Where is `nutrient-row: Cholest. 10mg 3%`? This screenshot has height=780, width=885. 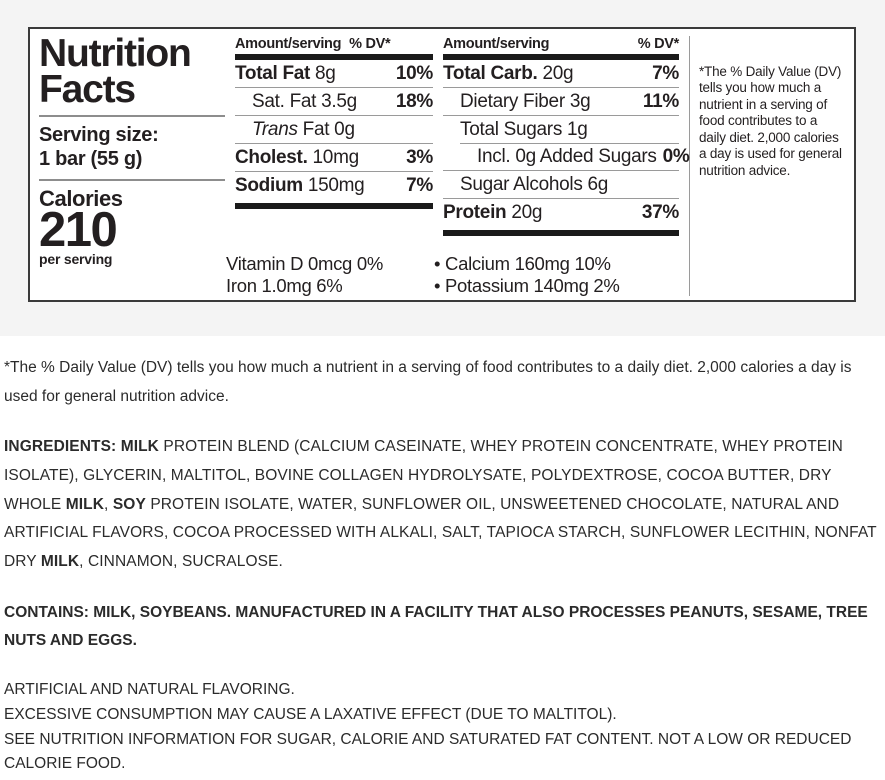 nutrient-row: Cholest. 10mg 3% is located at coordinates (334, 157).